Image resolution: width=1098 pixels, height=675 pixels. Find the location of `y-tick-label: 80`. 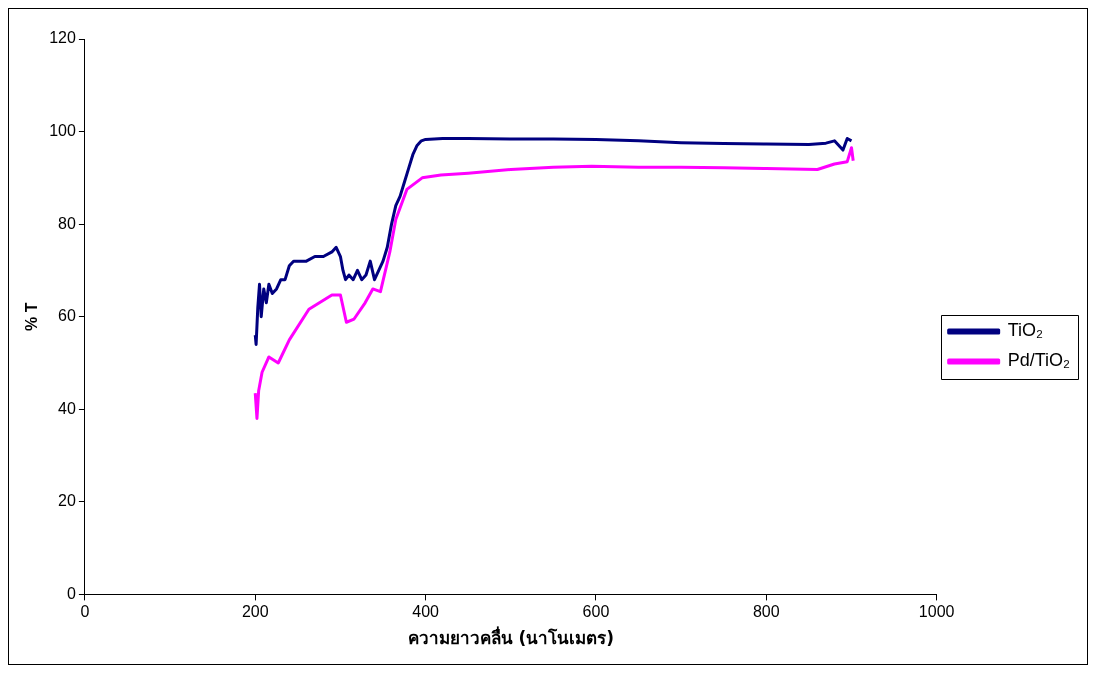

y-tick-label: 80 is located at coordinates (67, 223).